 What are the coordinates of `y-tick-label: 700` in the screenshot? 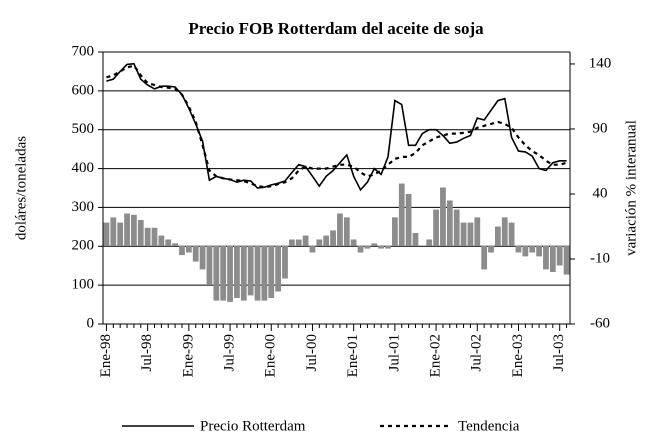 It's located at (83, 51).